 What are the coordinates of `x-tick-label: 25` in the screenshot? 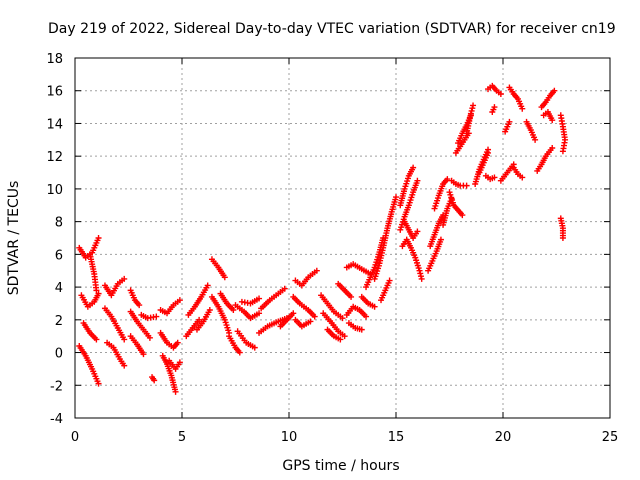 It's located at (610, 437).